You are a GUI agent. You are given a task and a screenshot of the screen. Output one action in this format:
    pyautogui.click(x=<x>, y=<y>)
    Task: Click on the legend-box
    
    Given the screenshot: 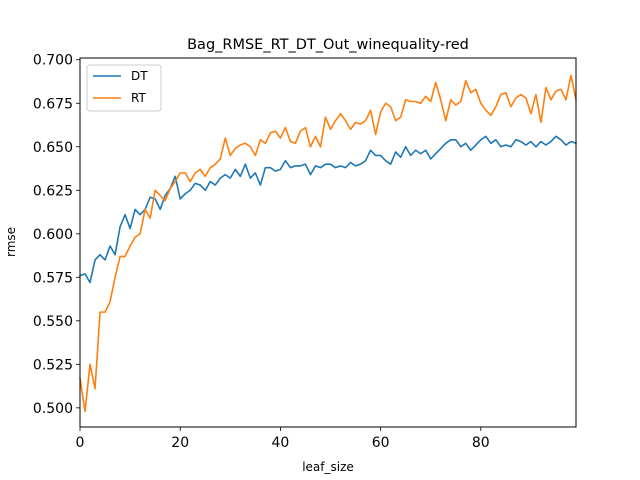 What is the action you would take?
    pyautogui.click(x=124, y=88)
    